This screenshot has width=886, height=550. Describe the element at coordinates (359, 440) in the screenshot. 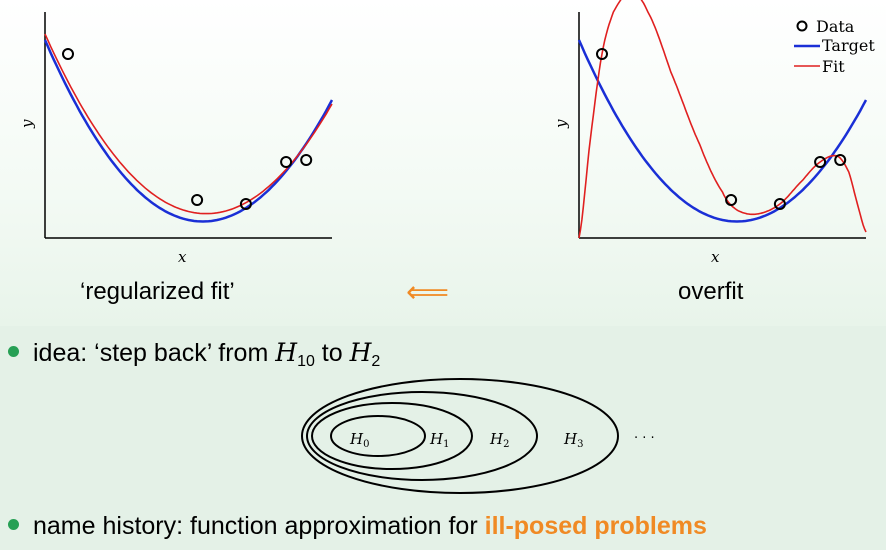

I see `label-h0: H0` at that location.